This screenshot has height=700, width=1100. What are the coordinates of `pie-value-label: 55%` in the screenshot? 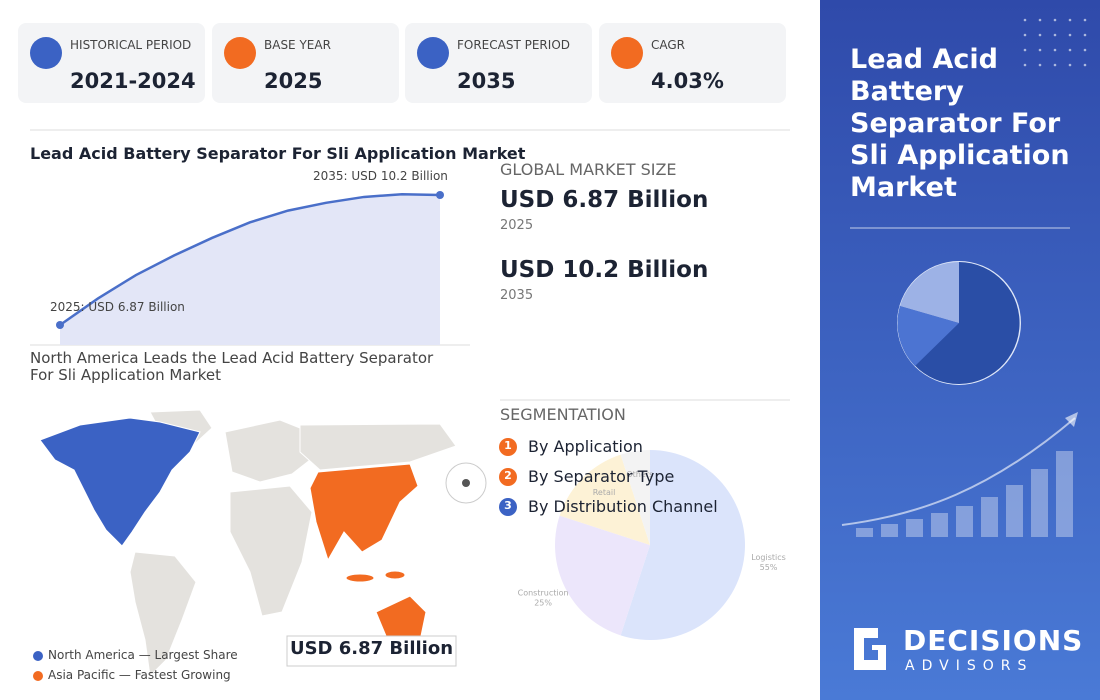 It's located at (769, 567).